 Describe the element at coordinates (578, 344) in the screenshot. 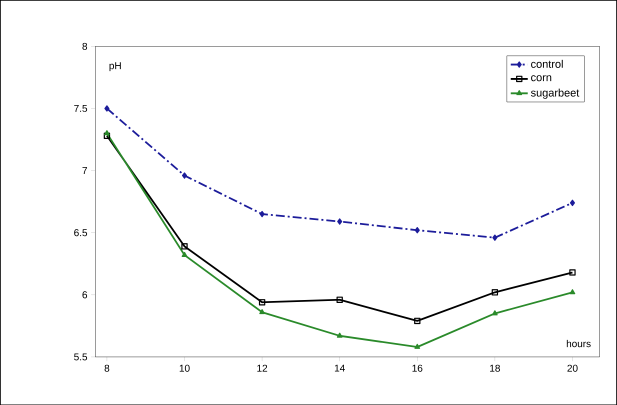

I see `x-axis-title: hours` at that location.